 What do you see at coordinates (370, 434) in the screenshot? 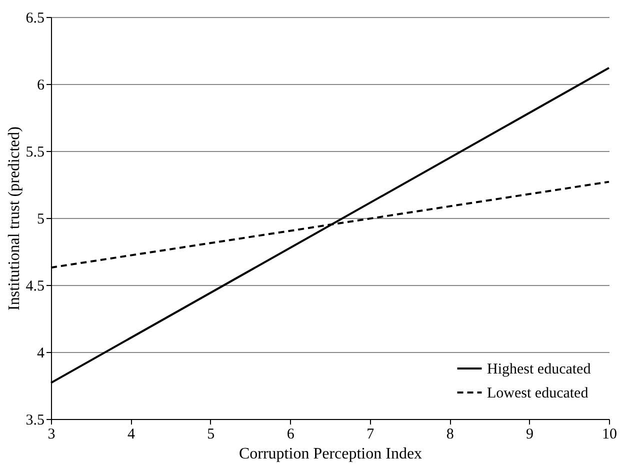
I see `x-tick-label: 7` at bounding box center [370, 434].